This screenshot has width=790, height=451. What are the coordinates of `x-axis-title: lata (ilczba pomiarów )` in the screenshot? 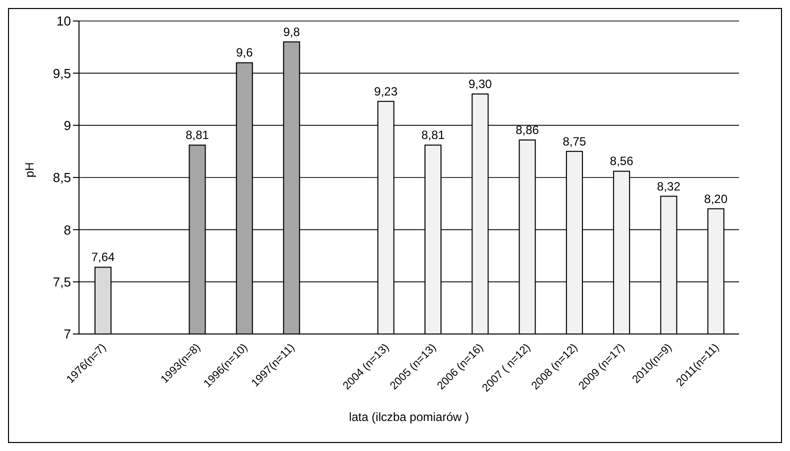 It's located at (409, 417).